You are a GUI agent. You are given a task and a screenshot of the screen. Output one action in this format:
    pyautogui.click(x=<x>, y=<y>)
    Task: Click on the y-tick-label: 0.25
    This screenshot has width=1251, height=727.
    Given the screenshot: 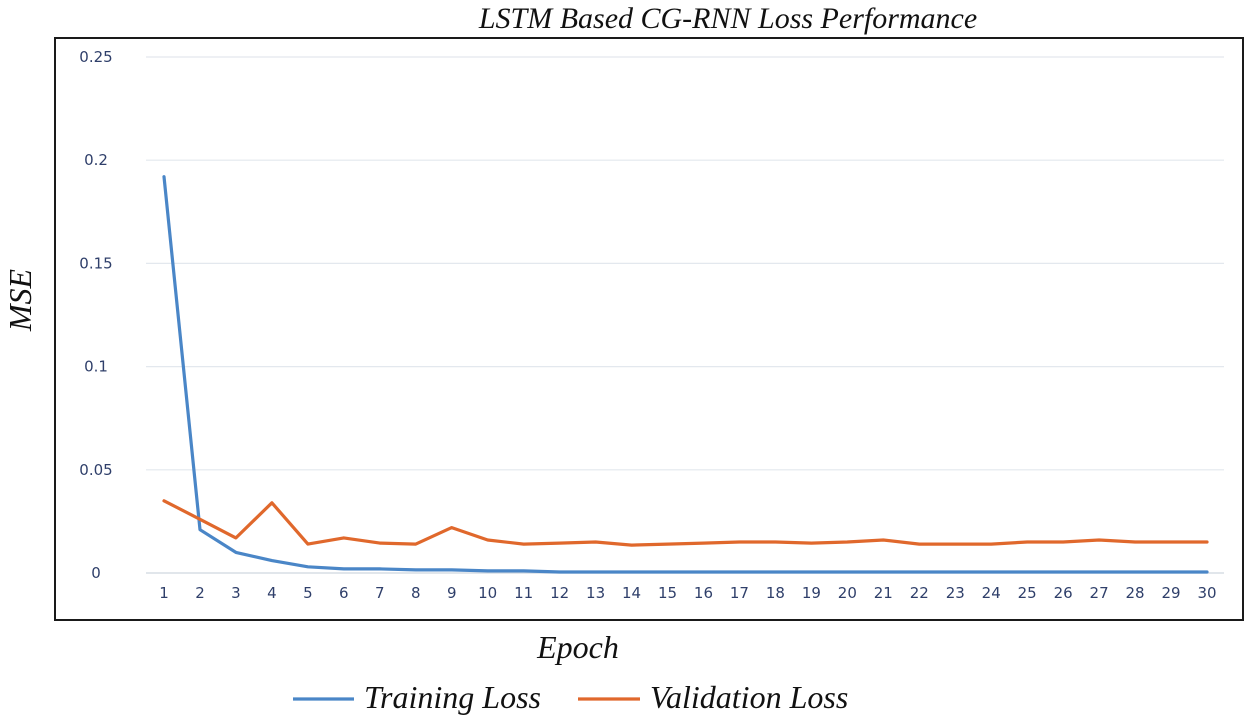 What is the action you would take?
    pyautogui.click(x=95, y=57)
    